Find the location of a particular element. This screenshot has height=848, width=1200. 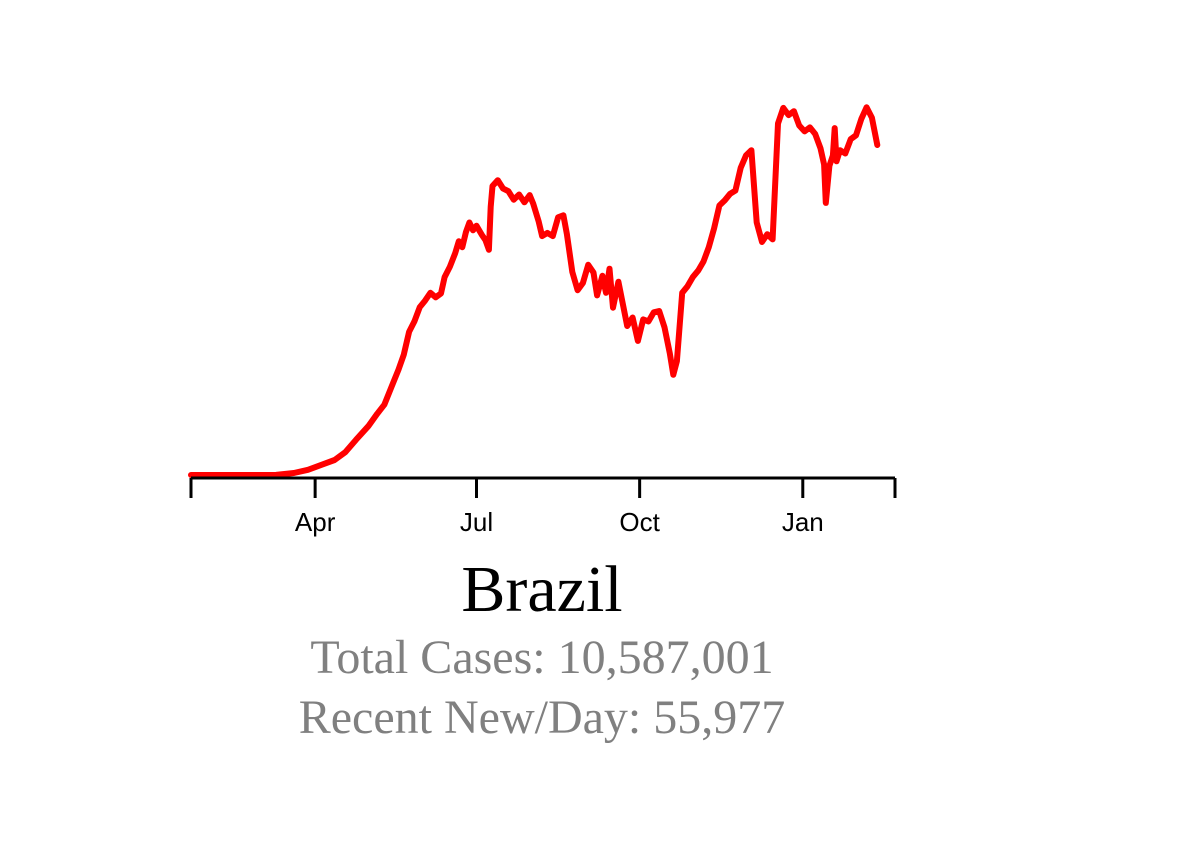

total-cases-text: Total Cases: 10,587,001 is located at coordinates (542, 657).